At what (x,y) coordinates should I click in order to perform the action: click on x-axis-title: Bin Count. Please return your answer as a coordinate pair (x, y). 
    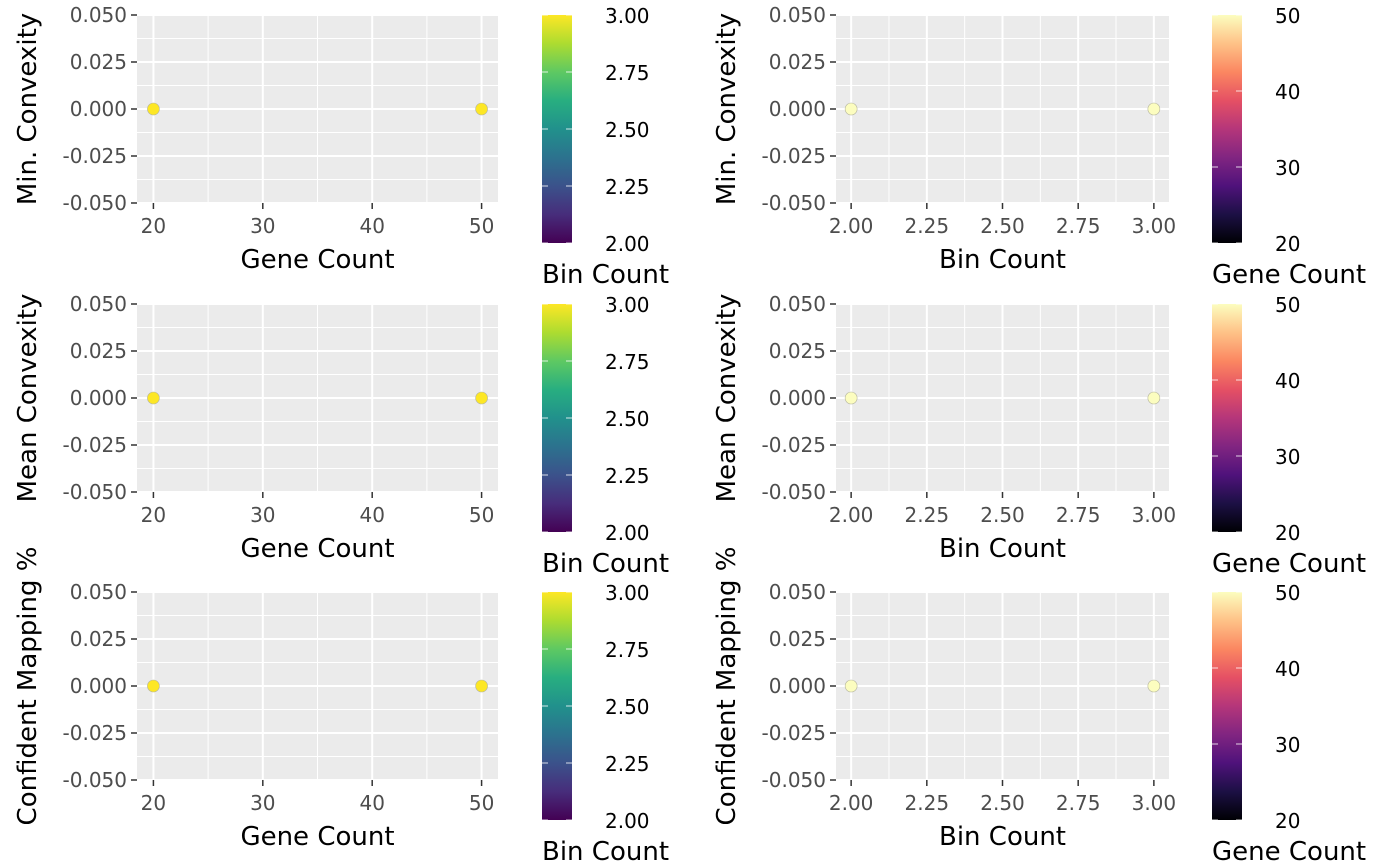
    Looking at the image, I should click on (1002, 260).